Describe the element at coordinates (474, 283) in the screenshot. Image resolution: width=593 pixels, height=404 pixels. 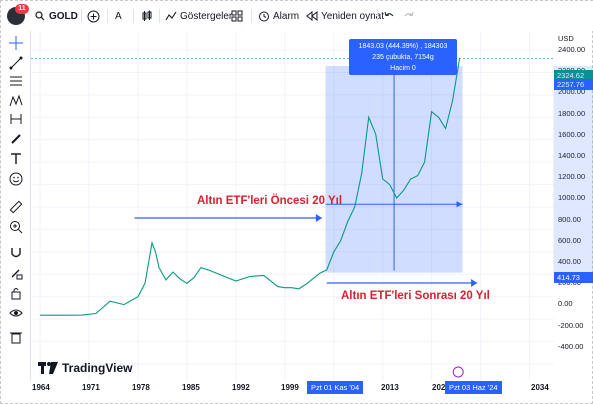
I see `arrow-head-after-etf` at that location.